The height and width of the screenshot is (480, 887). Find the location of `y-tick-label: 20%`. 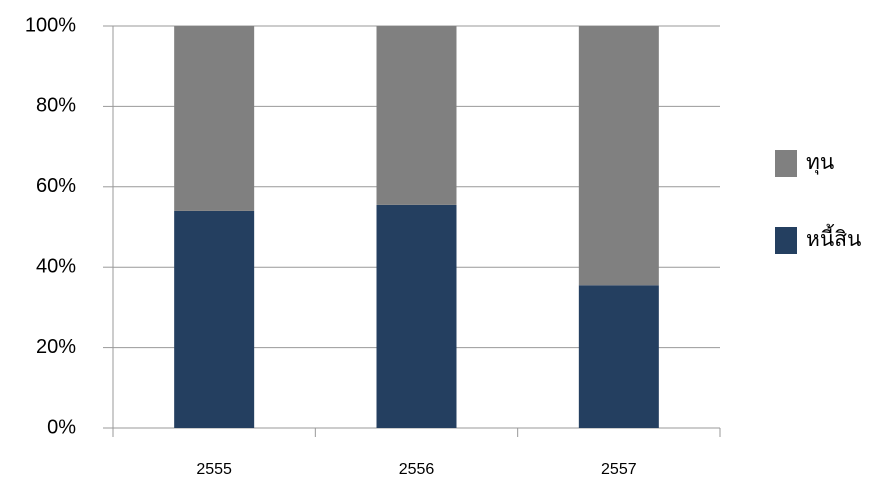

y-tick-label: 20% is located at coordinates (56, 347).